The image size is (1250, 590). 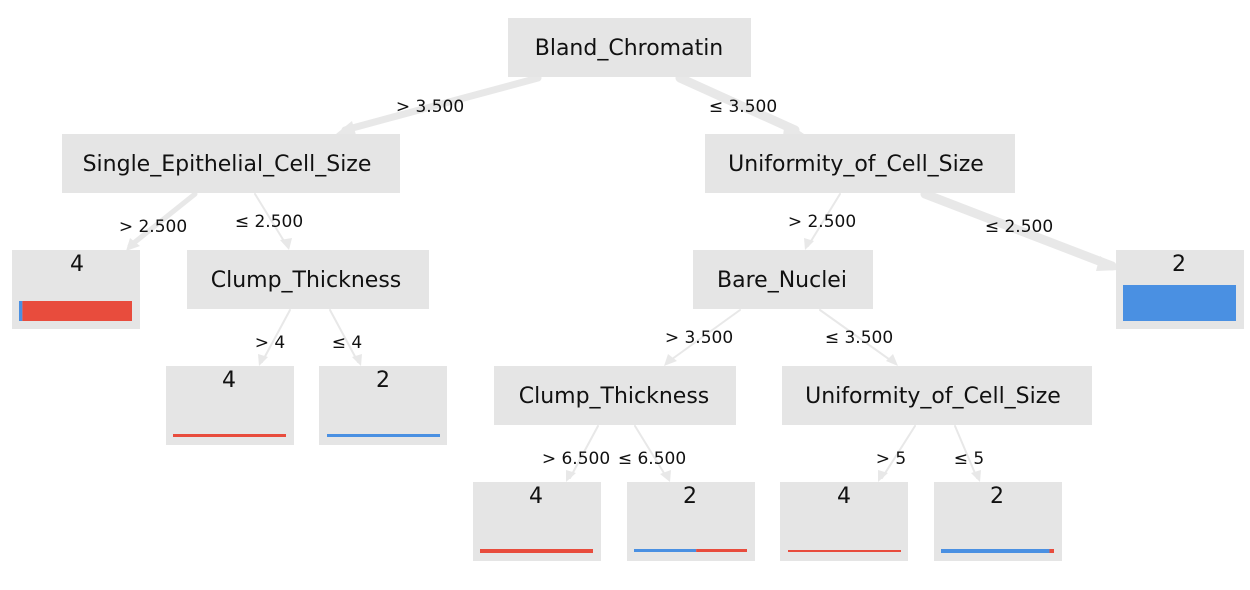 I want to click on leaf-b-box, so click(x=230, y=405).